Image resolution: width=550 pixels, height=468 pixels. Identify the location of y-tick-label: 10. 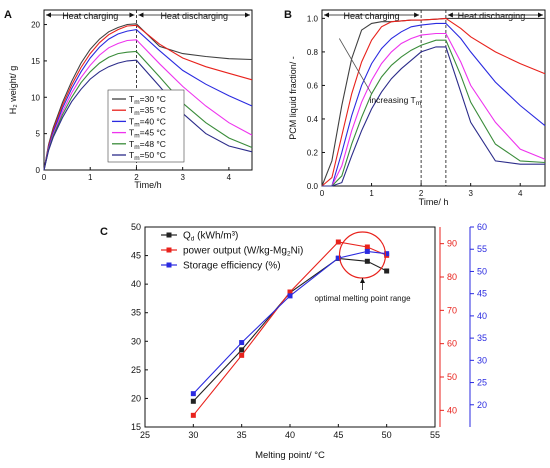
(35, 97).